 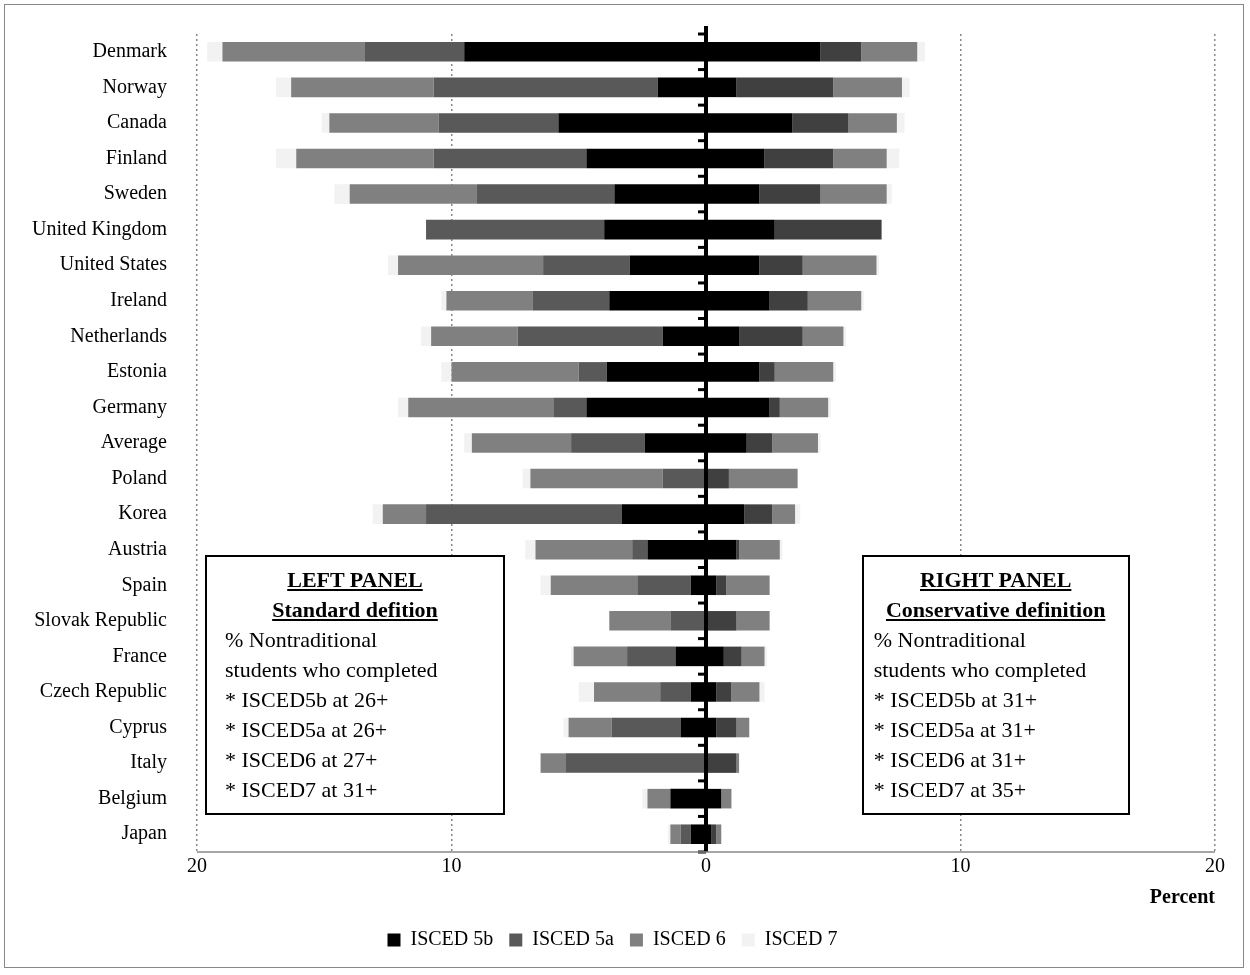 What do you see at coordinates (99, 228) in the screenshot?
I see `y-tick-label: United Kingdom` at bounding box center [99, 228].